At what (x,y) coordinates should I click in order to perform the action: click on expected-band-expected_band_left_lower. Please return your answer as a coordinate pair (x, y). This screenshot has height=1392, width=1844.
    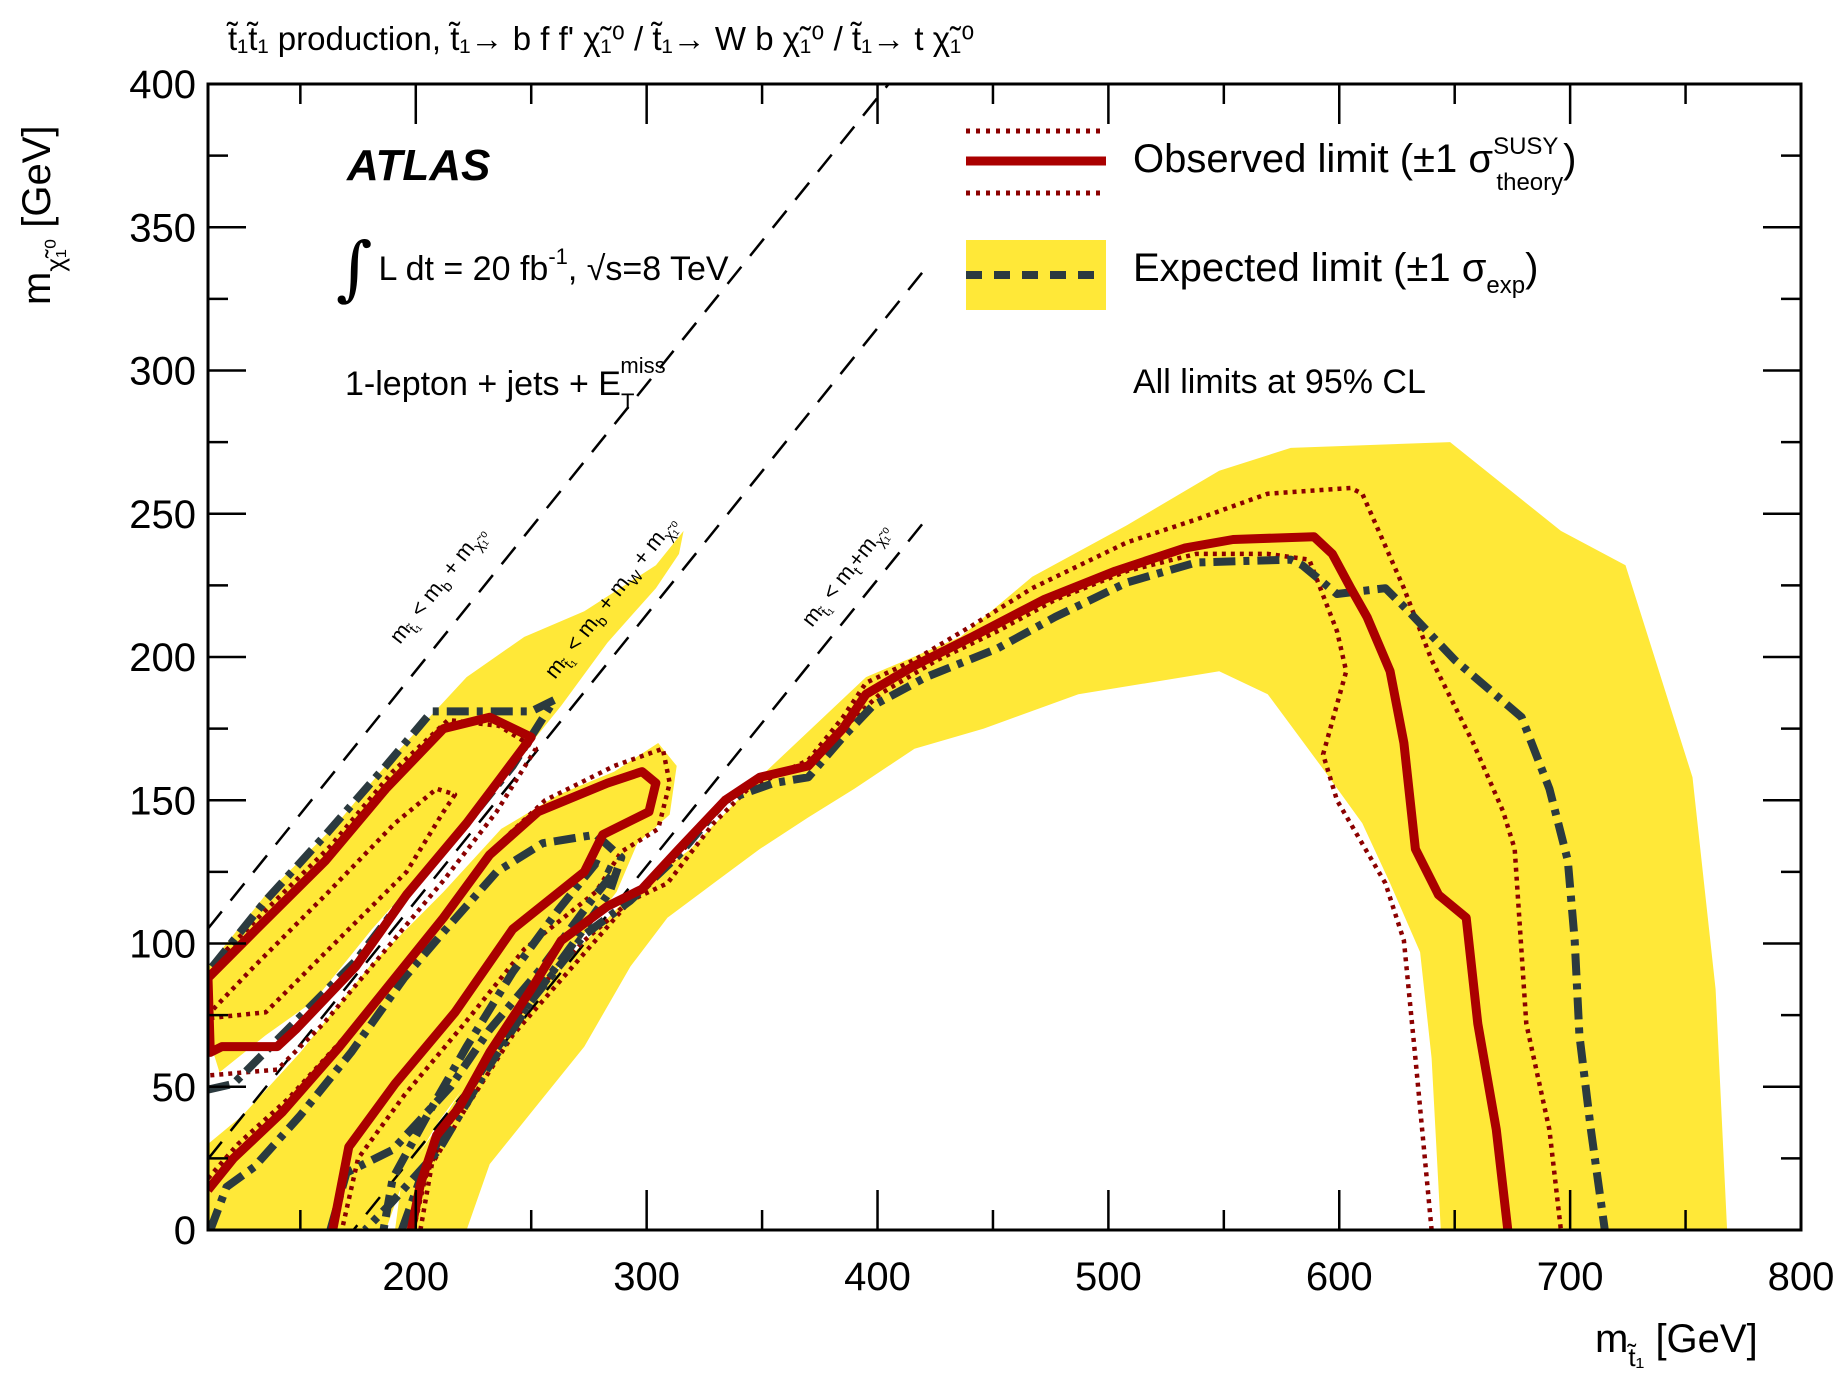
    Looking at the image, I should click on (442, 986).